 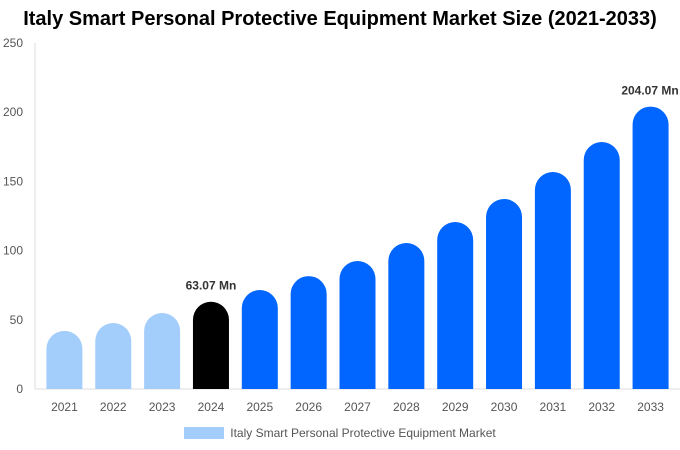 I want to click on x-tick-label: 2029, so click(x=455, y=407).